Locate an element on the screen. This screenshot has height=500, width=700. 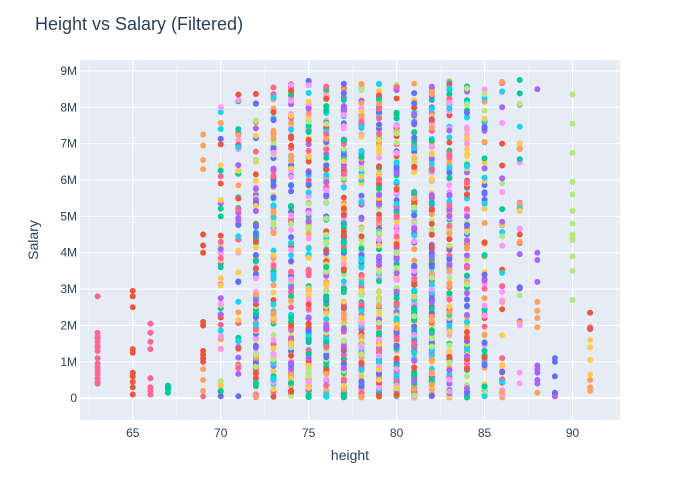
y-tick-label: 4M is located at coordinates (68, 253).